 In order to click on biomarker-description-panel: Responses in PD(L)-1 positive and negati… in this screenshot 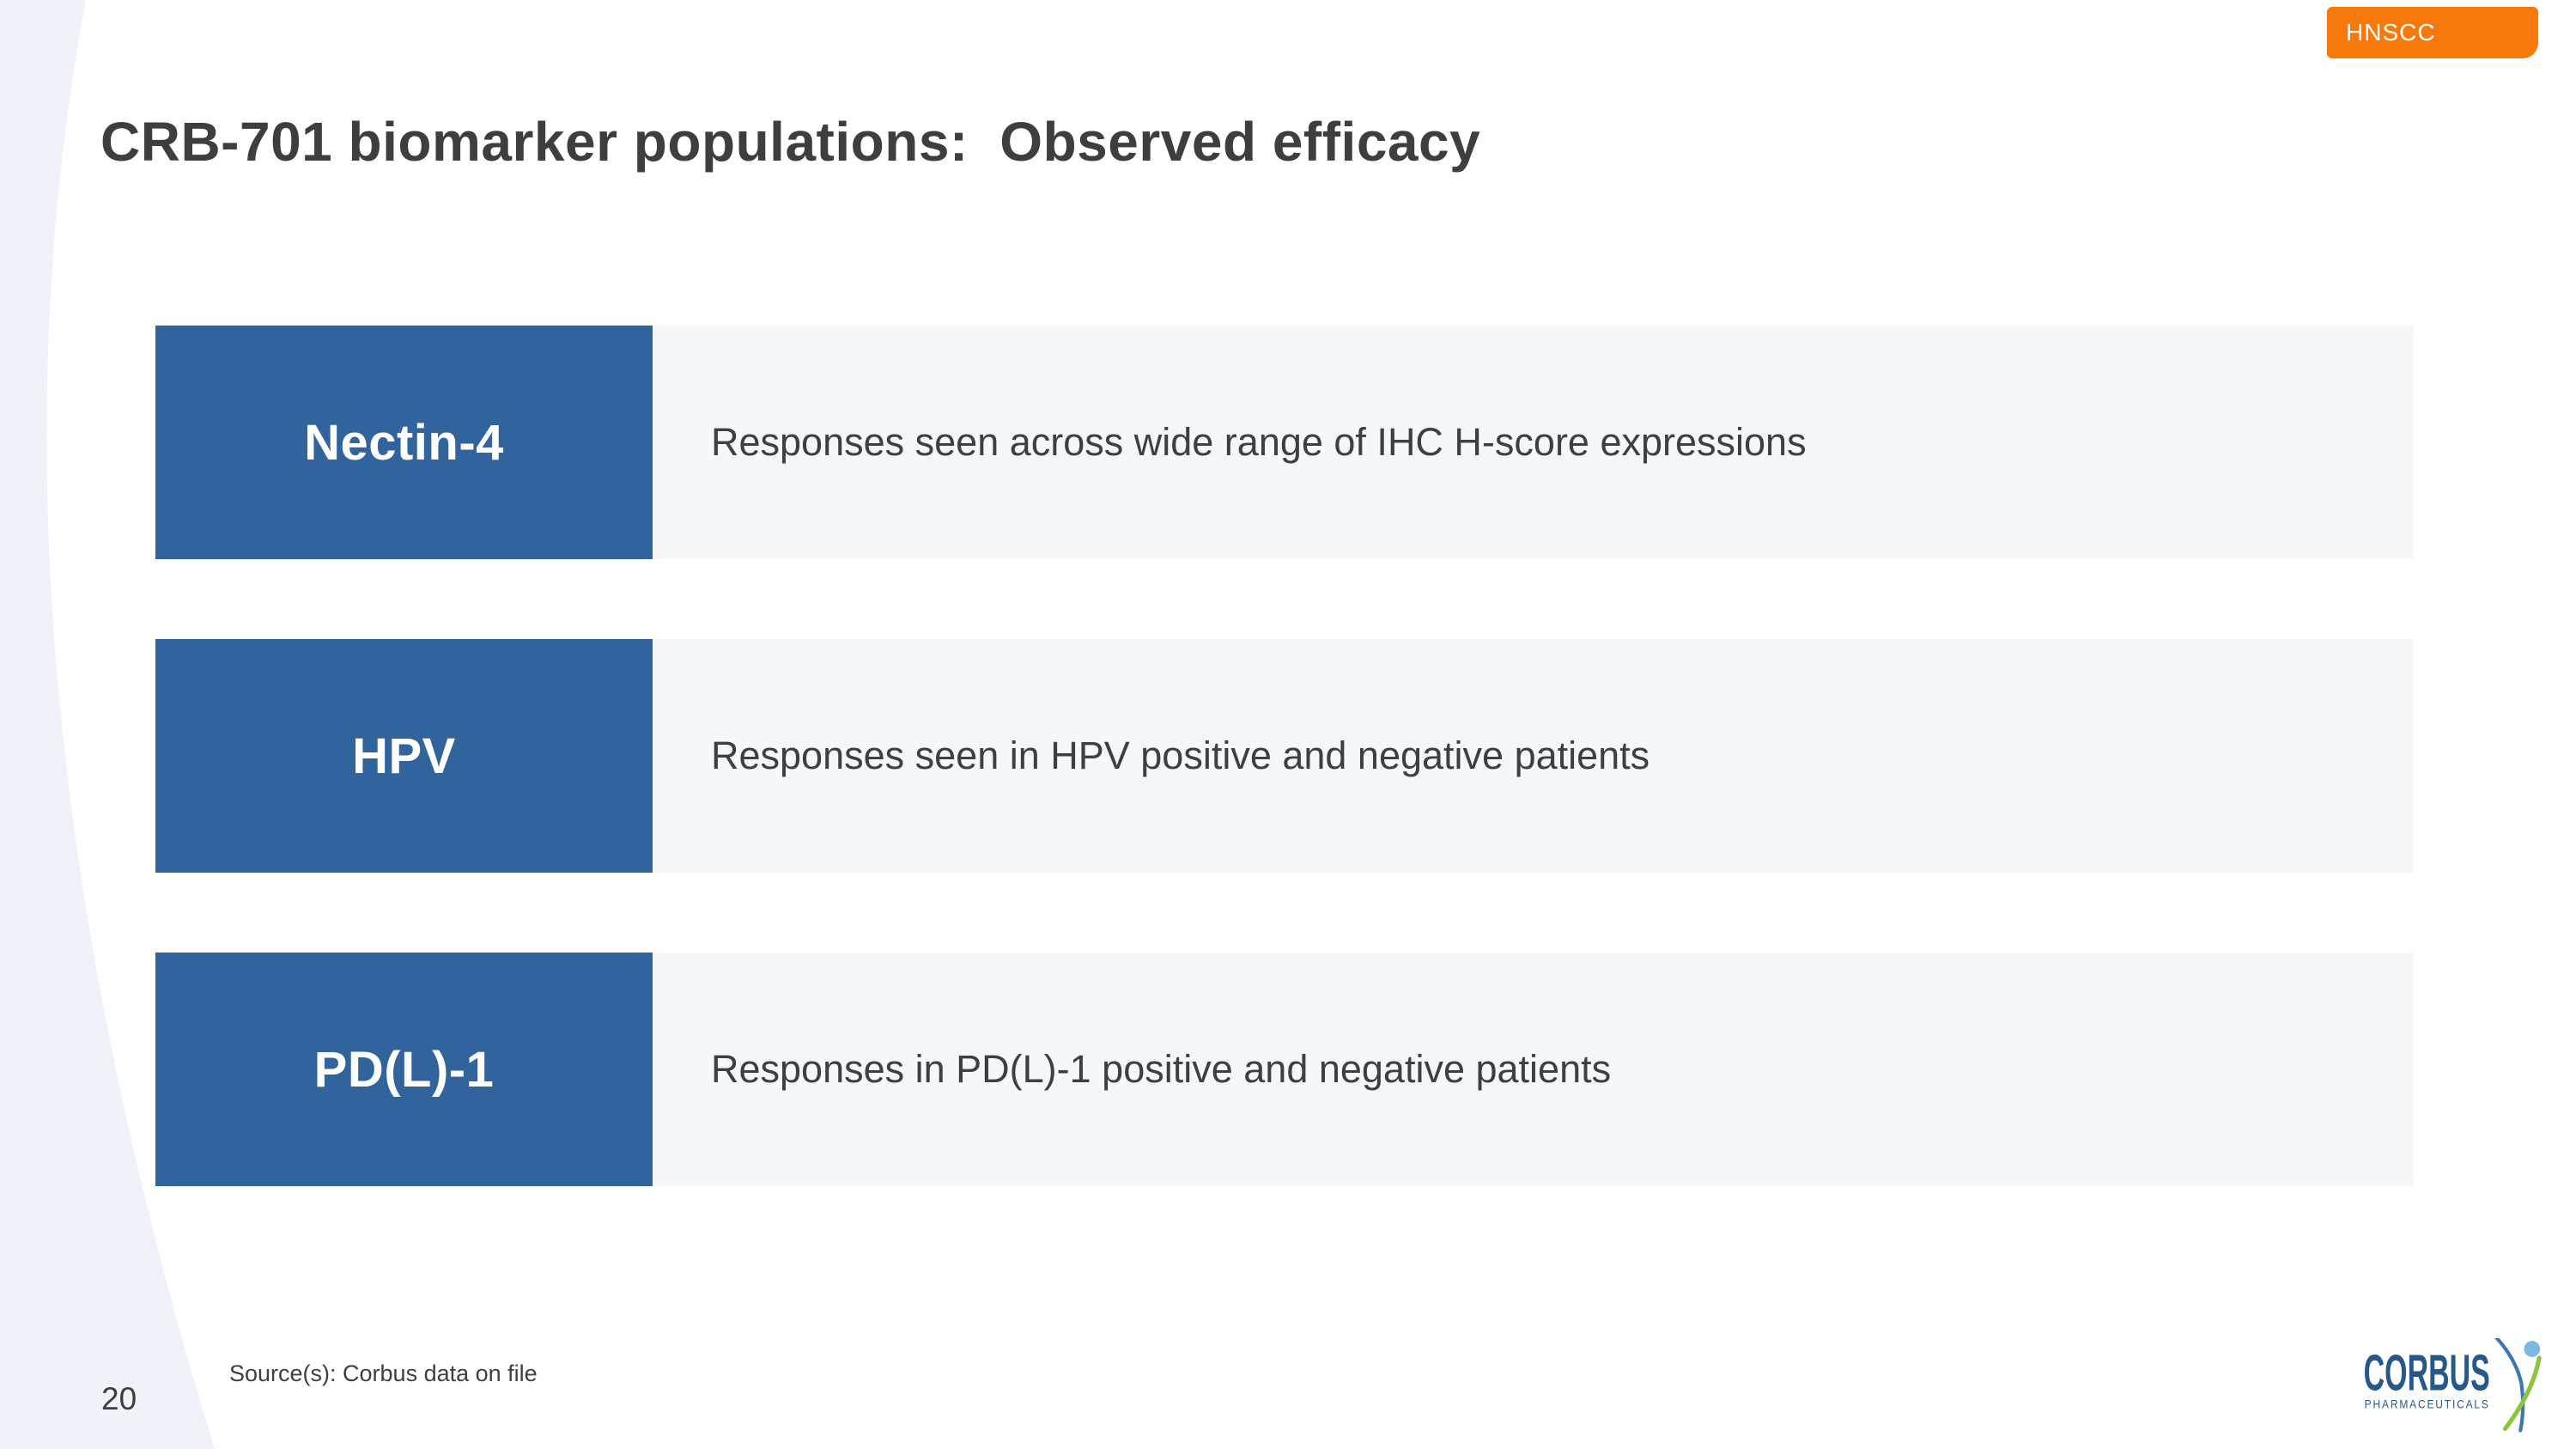, I will do `click(1533, 1069)`.